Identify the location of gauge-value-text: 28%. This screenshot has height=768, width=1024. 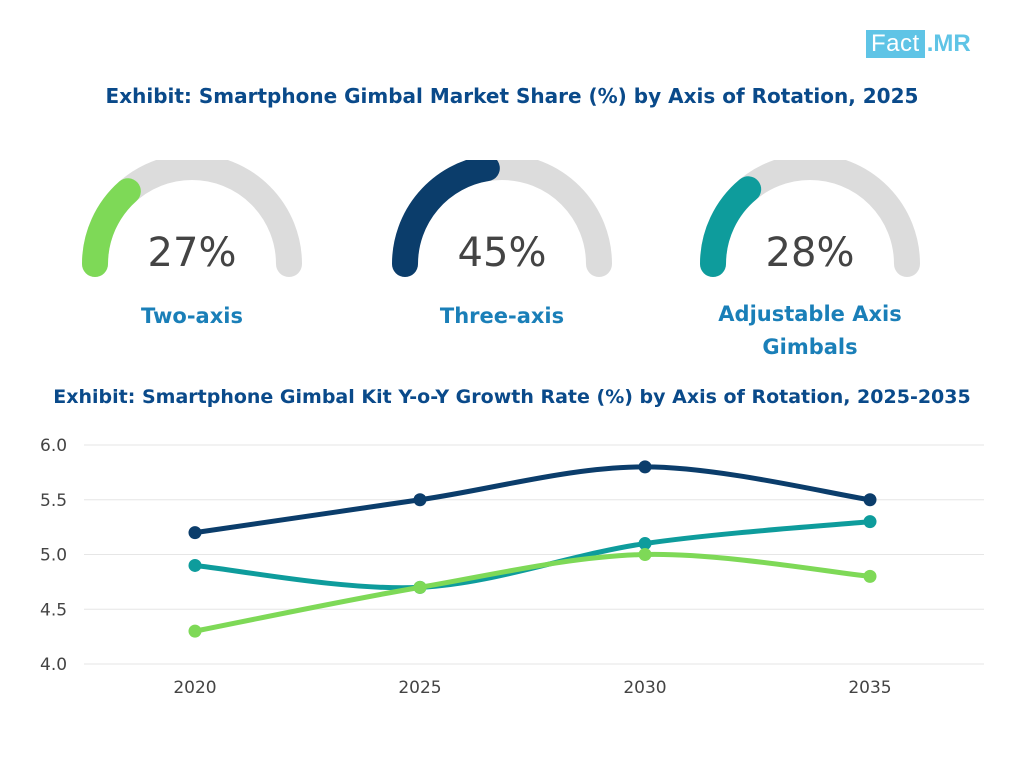
(810, 253).